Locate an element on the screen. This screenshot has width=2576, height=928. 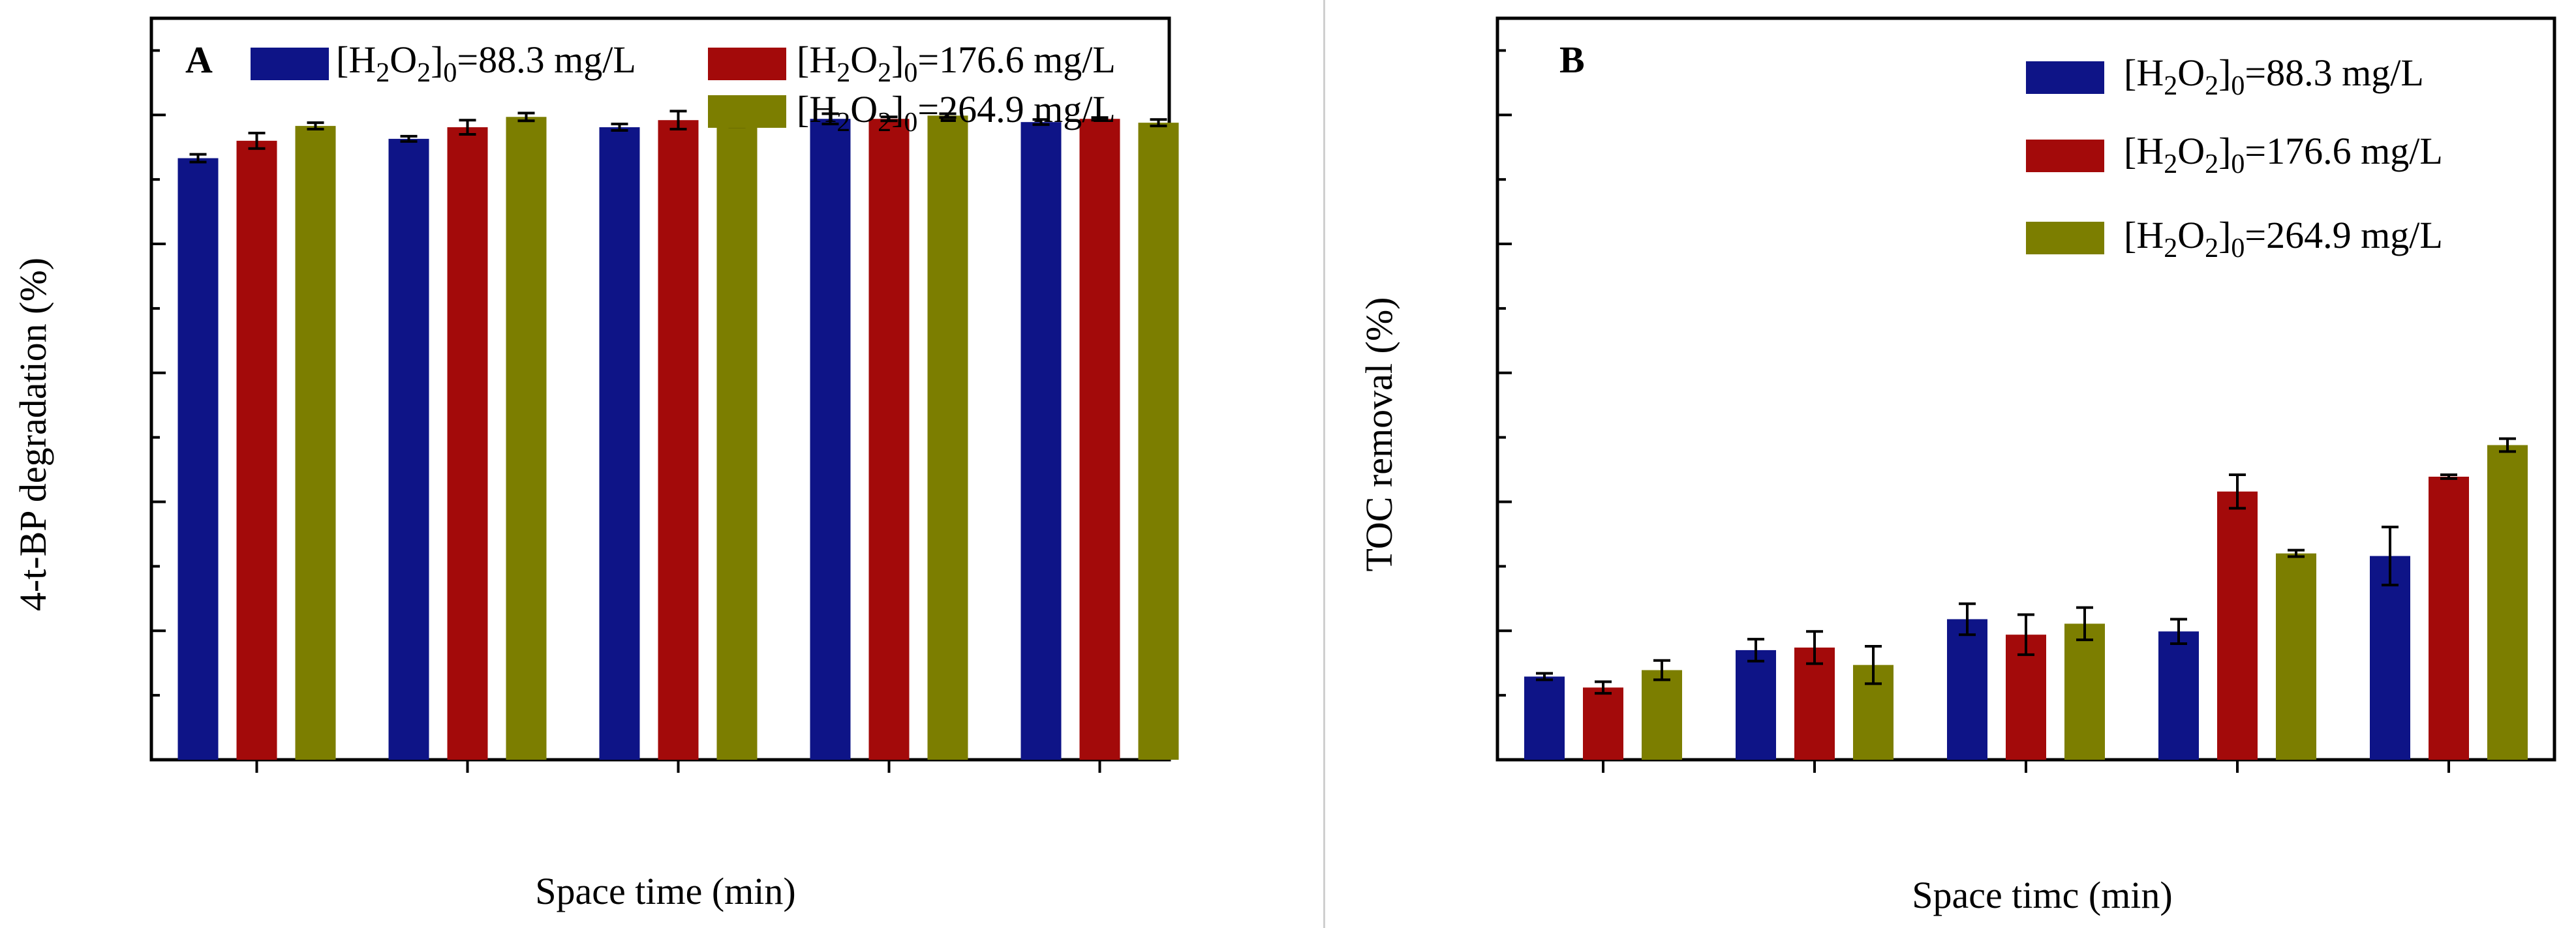
y-axis-label-a: 4-t-BP degradation (%) is located at coordinates (33, 434).